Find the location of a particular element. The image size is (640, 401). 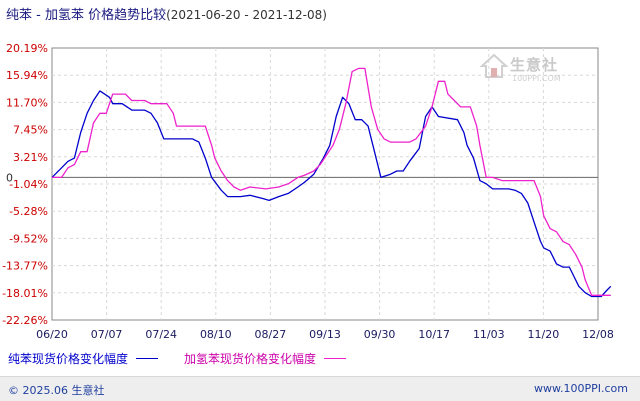

y-zero-label: 0 is located at coordinates (9, 177).